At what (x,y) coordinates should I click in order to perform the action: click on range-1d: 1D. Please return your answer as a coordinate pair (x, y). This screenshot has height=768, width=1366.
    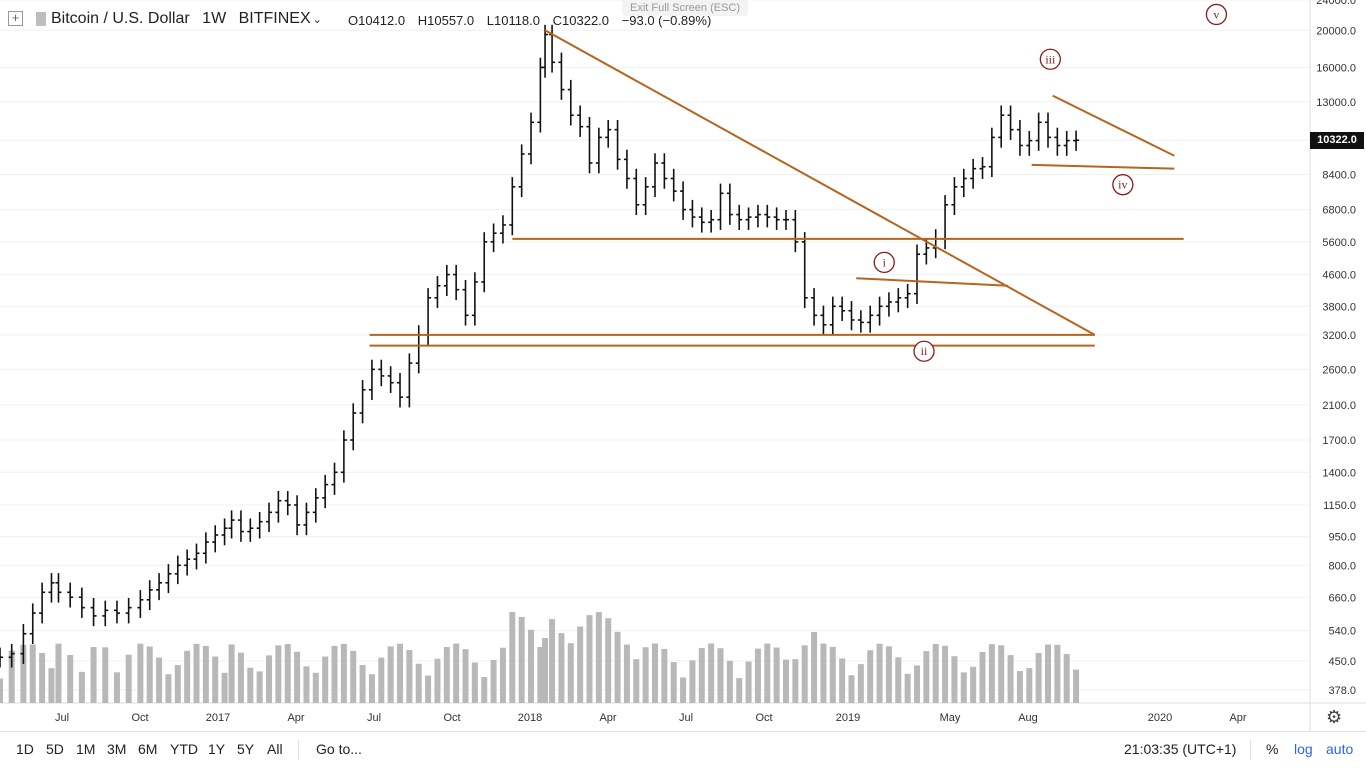
    Looking at the image, I should click on (25, 749).